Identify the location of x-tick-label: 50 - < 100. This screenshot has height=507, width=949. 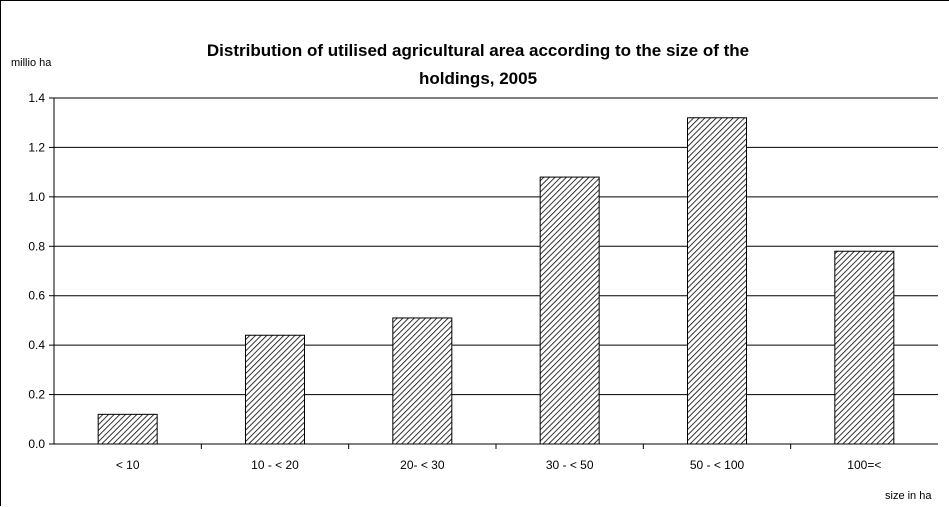
(717, 465).